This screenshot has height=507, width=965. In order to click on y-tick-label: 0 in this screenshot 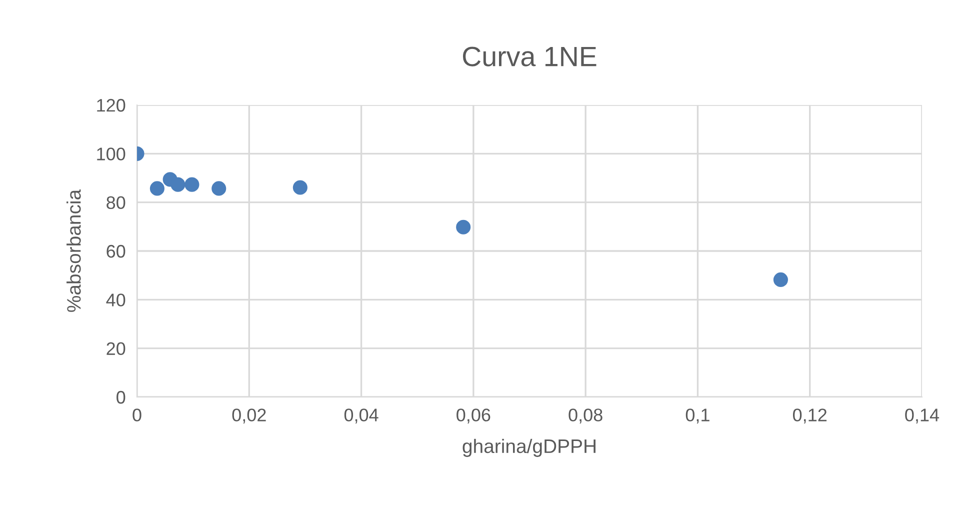, I will do `click(121, 397)`.